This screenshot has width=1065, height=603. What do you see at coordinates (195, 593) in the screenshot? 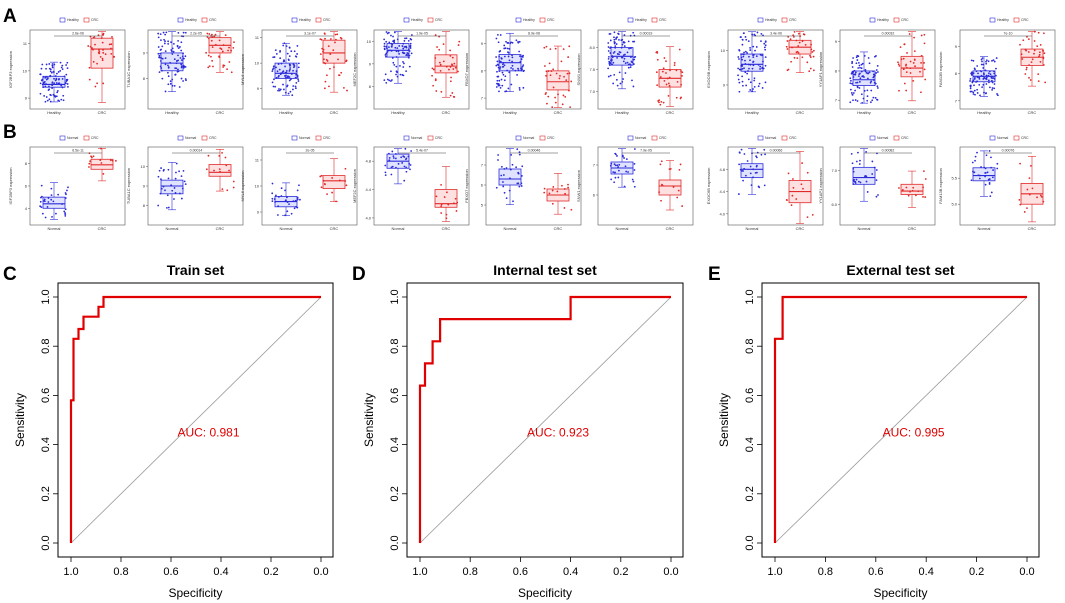
I see `x-axis-label: Specificity` at bounding box center [195, 593].